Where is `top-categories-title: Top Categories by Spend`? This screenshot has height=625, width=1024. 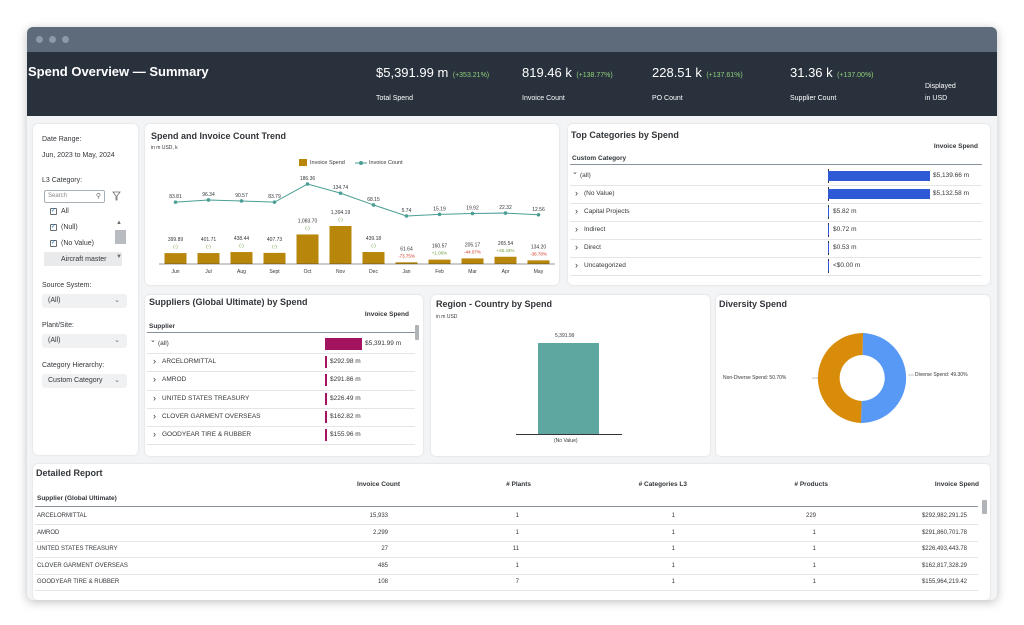
top-categories-title: Top Categories by Spend is located at coordinates (625, 135).